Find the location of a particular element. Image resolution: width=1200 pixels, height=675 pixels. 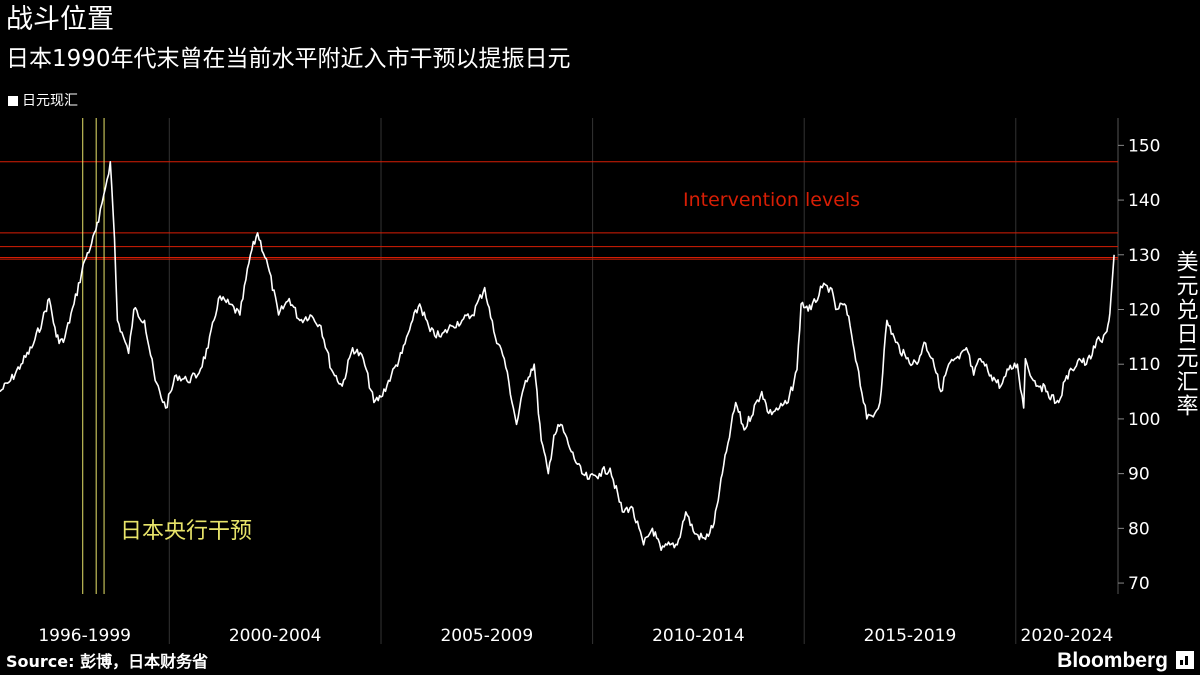

x-tick-label: 2000-2004 is located at coordinates (275, 636).